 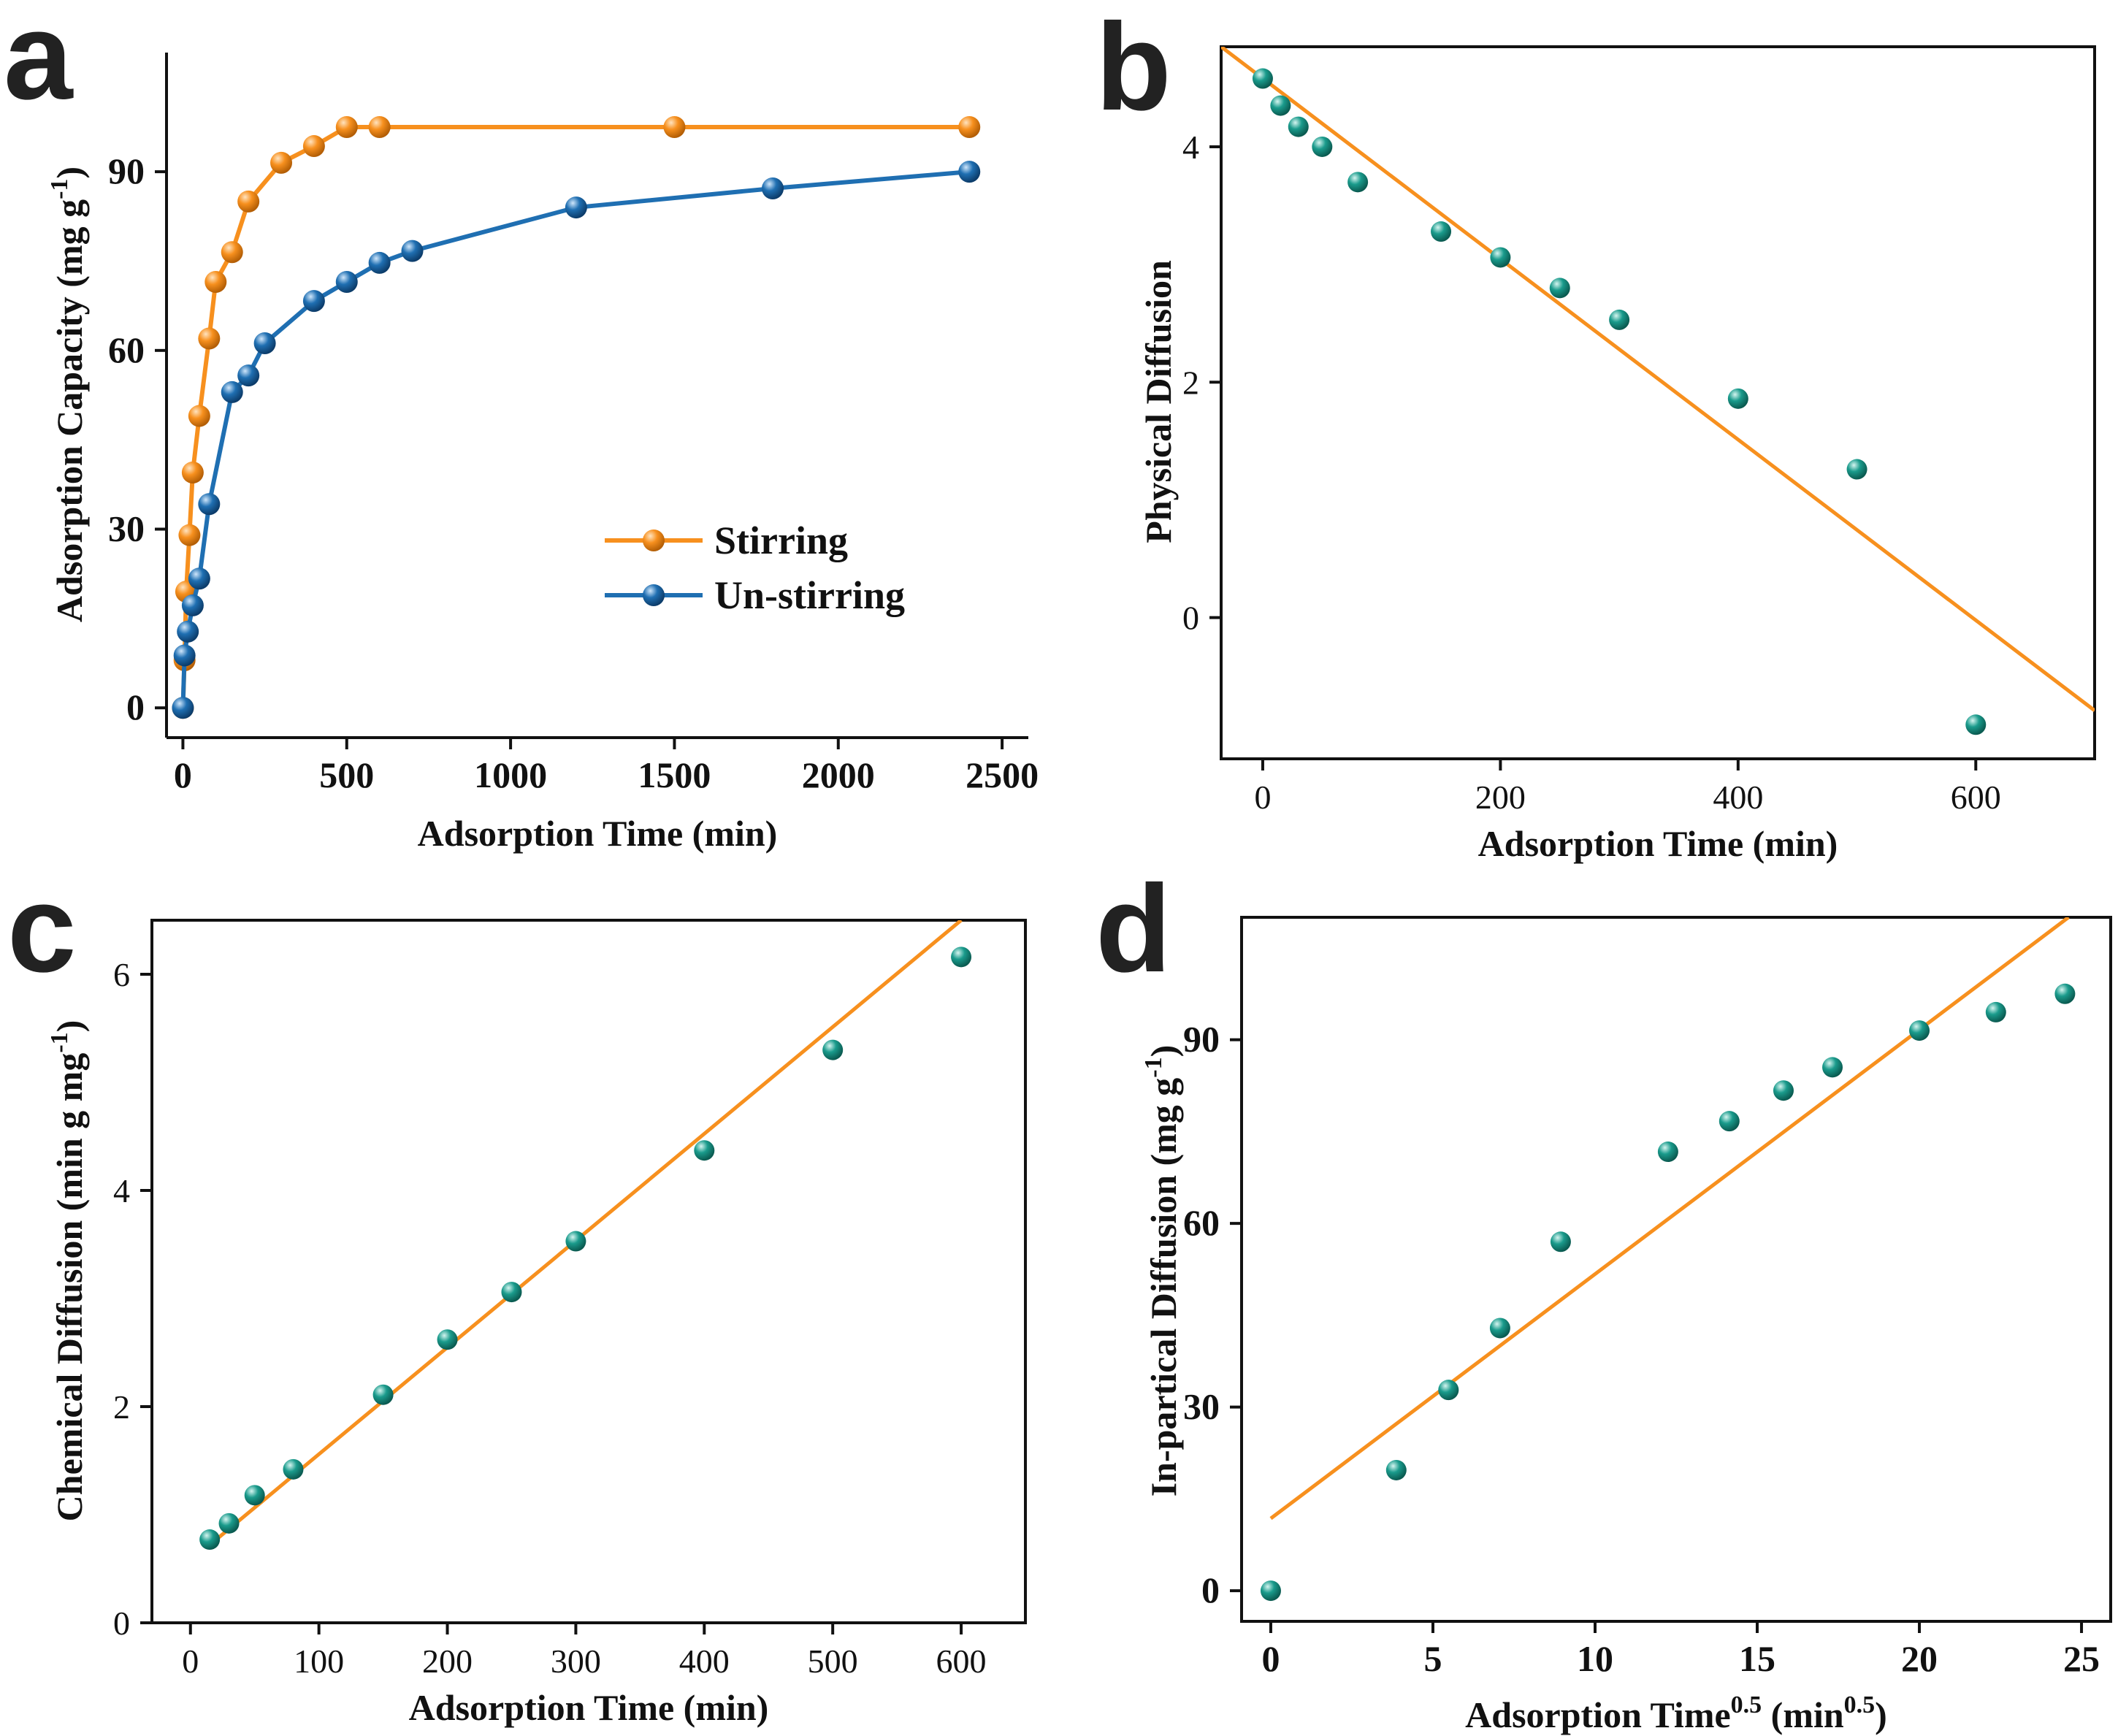 I want to click on legend-stirring-label: Stirring, so click(x=781, y=540).